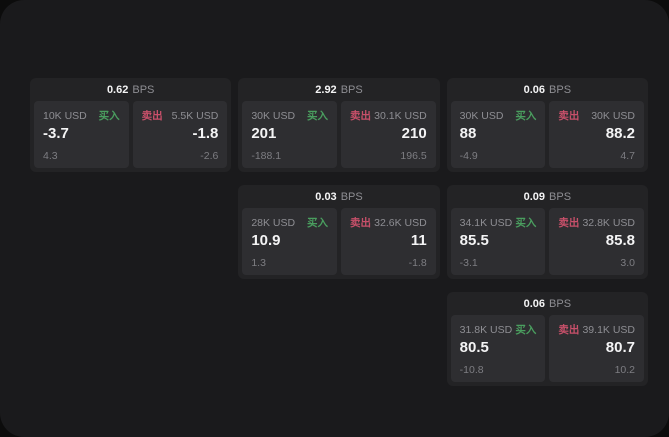  I want to click on buy-amount: 31.8K USD, so click(486, 329).